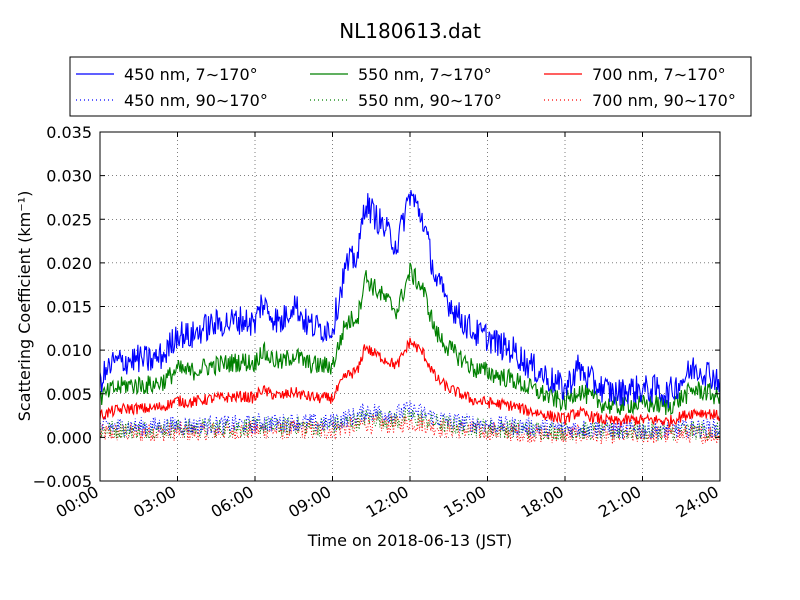 The image size is (800, 600). Describe the element at coordinates (69, 176) in the screenshot. I see `y-tick-label: 0.030` at that location.